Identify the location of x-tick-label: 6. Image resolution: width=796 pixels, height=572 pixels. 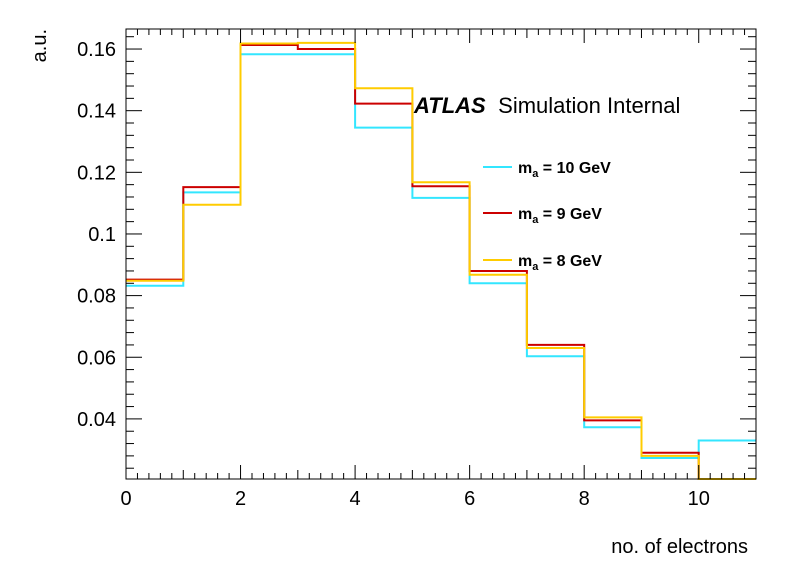
(469, 499).